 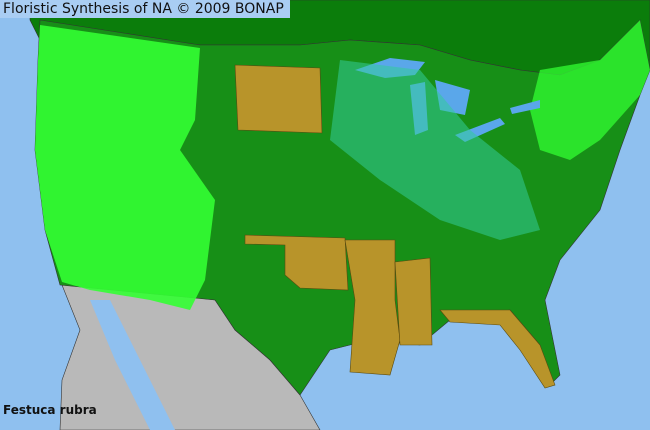 What do you see at coordinates (435, 150) in the screenshot?
I see `adventive-region-midwest` at bounding box center [435, 150].